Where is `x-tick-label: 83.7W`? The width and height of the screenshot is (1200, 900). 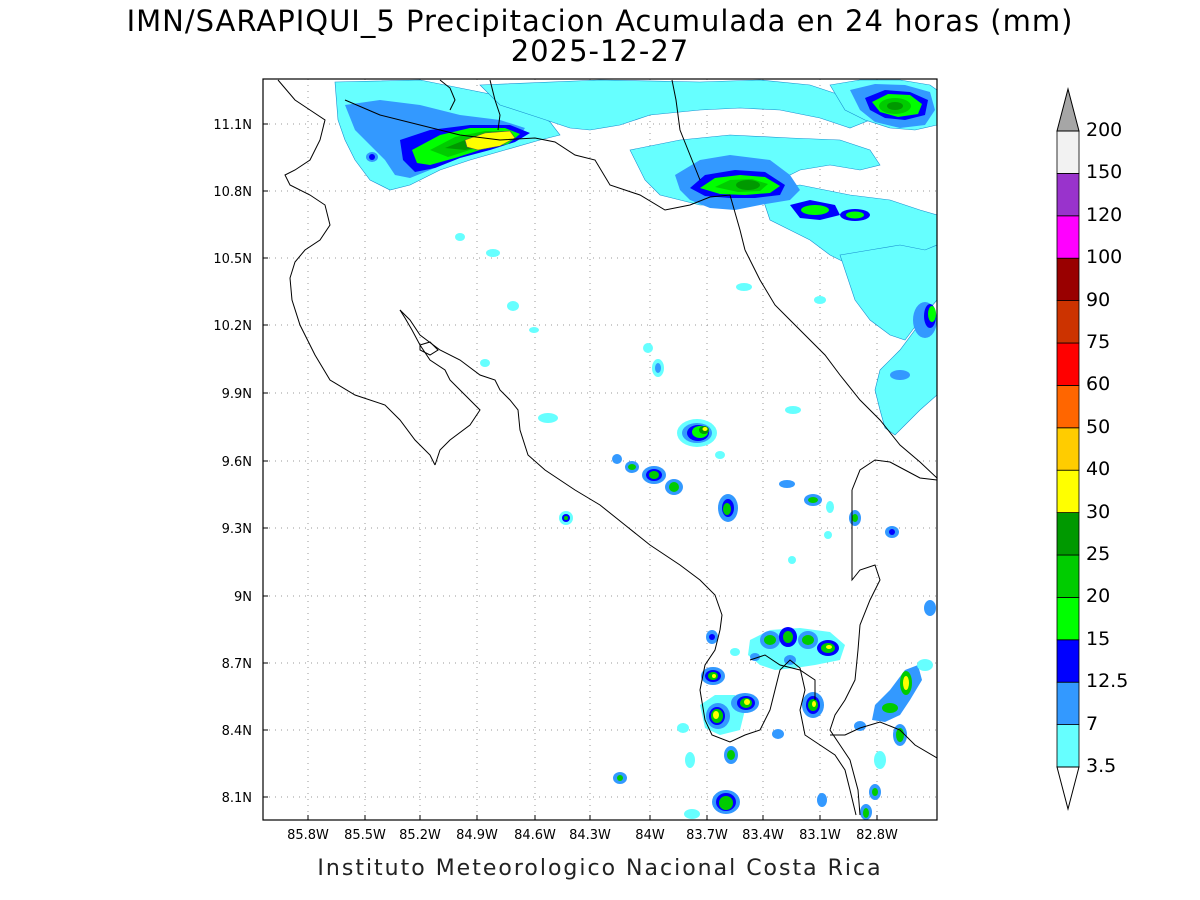
x-tick-label: 83.7W is located at coordinates (707, 835).